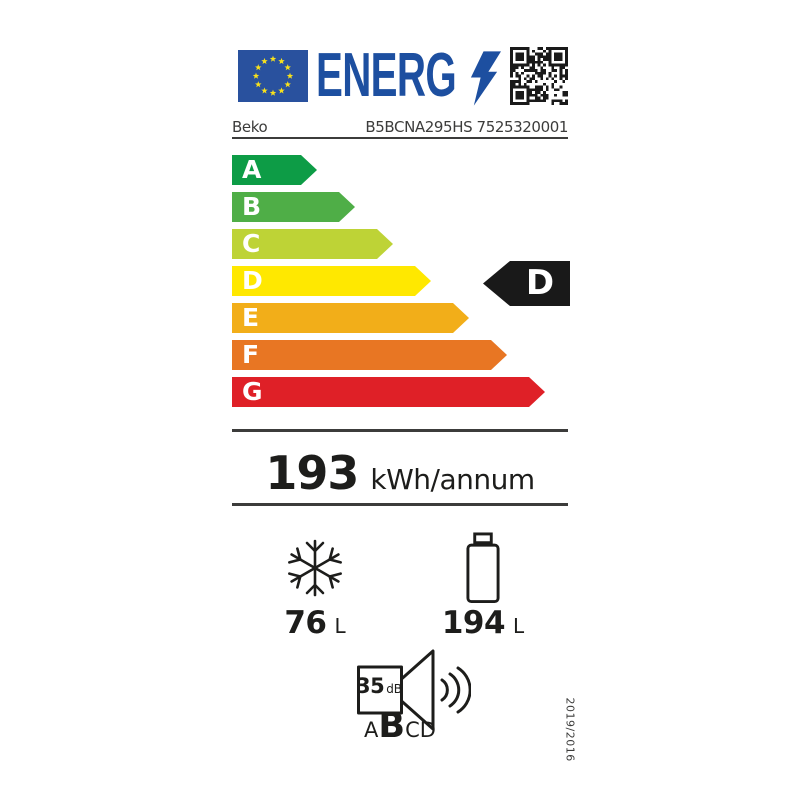 This screenshot has height=800, width=800. Describe the element at coordinates (331, 281) in the screenshot. I see `grade-arrow: D` at that location.